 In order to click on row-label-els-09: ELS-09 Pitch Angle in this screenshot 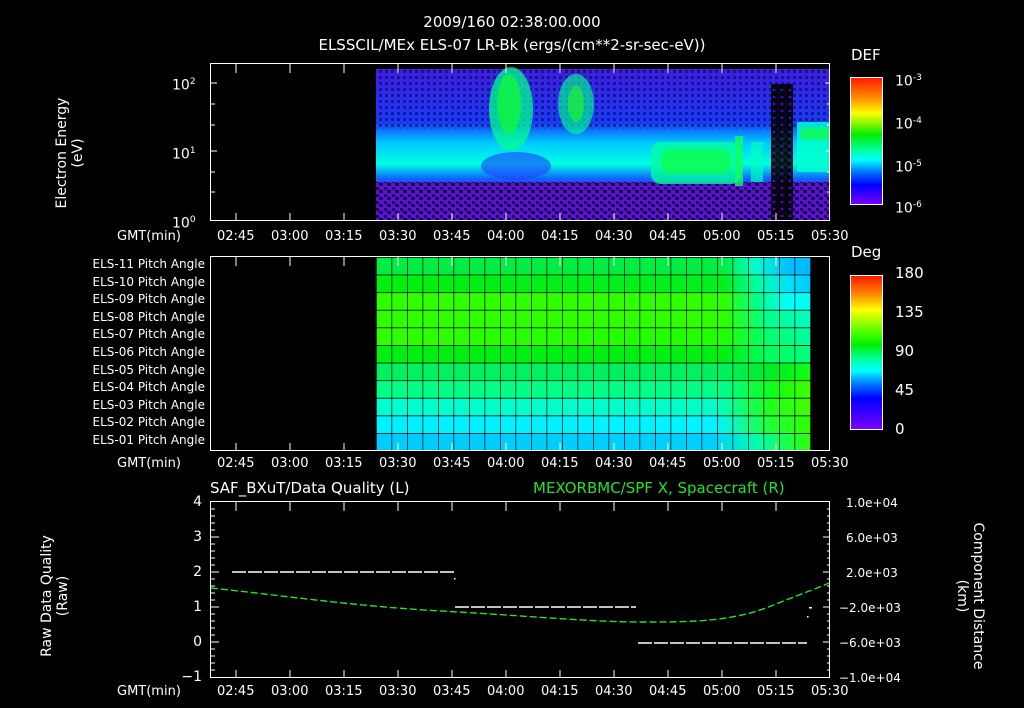, I will do `click(148, 299)`.